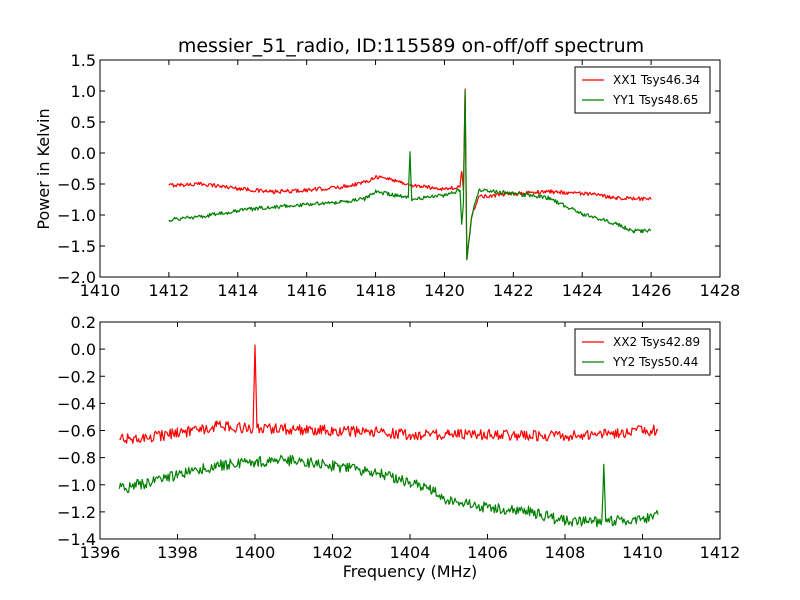 Image resolution: width=800 pixels, height=600 pixels. Describe the element at coordinates (76, 539) in the screenshot. I see `bottom-y-tick-label: −1.4` at that location.